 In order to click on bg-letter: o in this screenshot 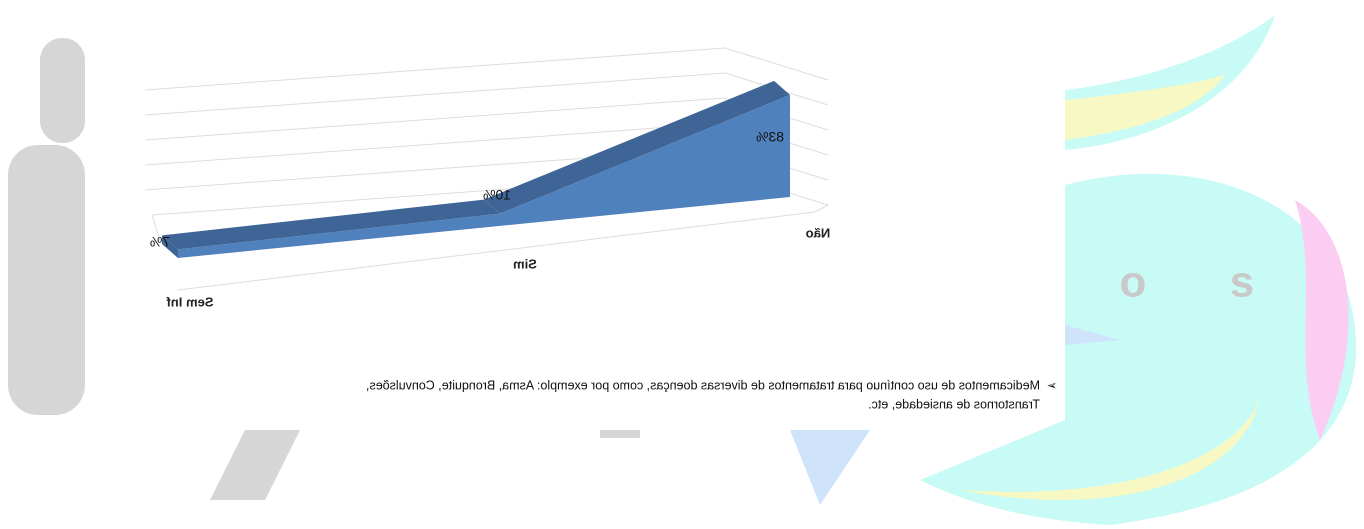, I will do `click(1133, 282)`.